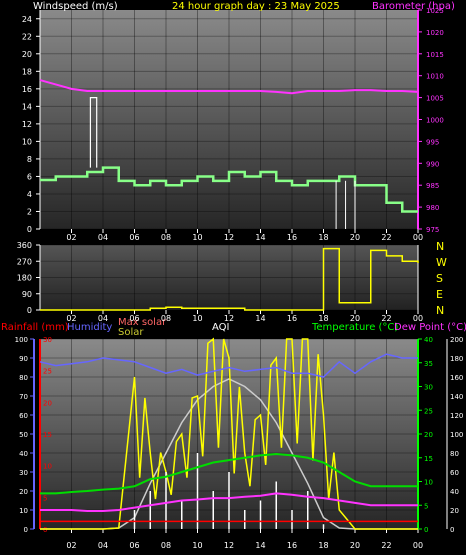 Image resolution: width=466 pixels, height=555 pixels. I want to click on y-tick-label: 24, so click(27, 19).